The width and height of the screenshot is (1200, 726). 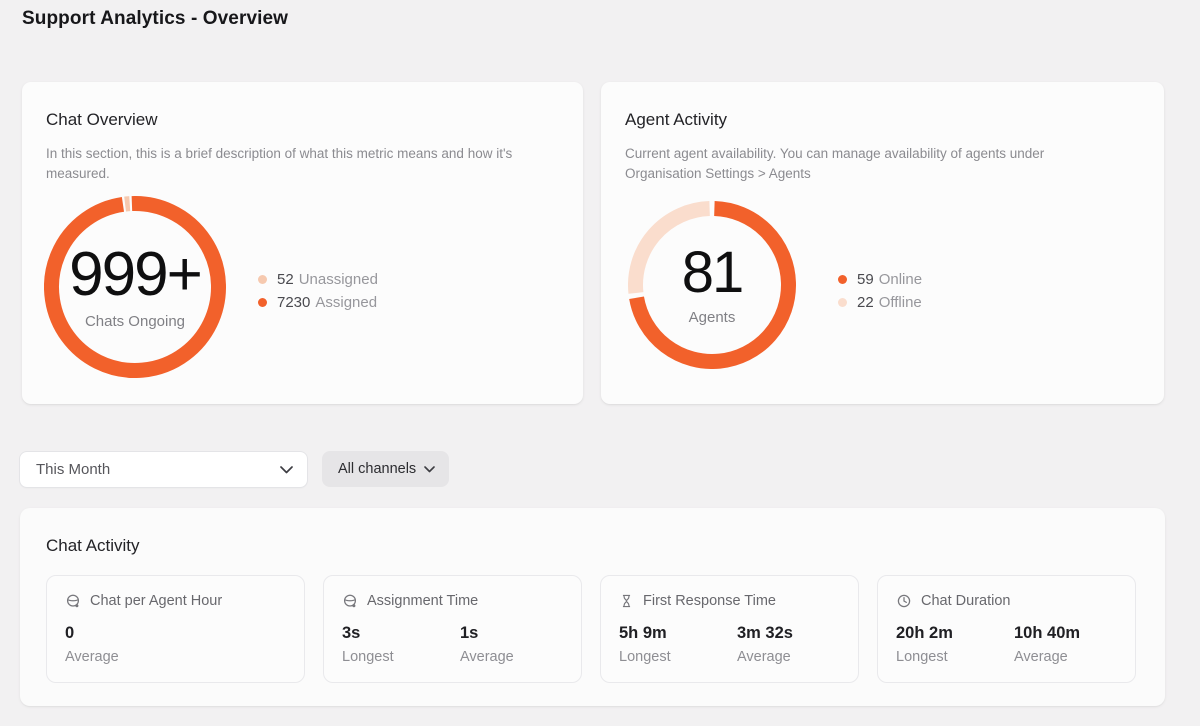 I want to click on offline-dot, so click(x=842, y=302).